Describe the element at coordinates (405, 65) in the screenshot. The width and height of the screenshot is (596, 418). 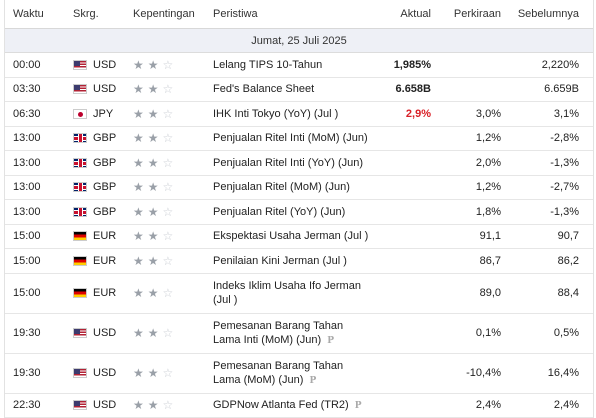
I see `actual-value: 1,985%` at that location.